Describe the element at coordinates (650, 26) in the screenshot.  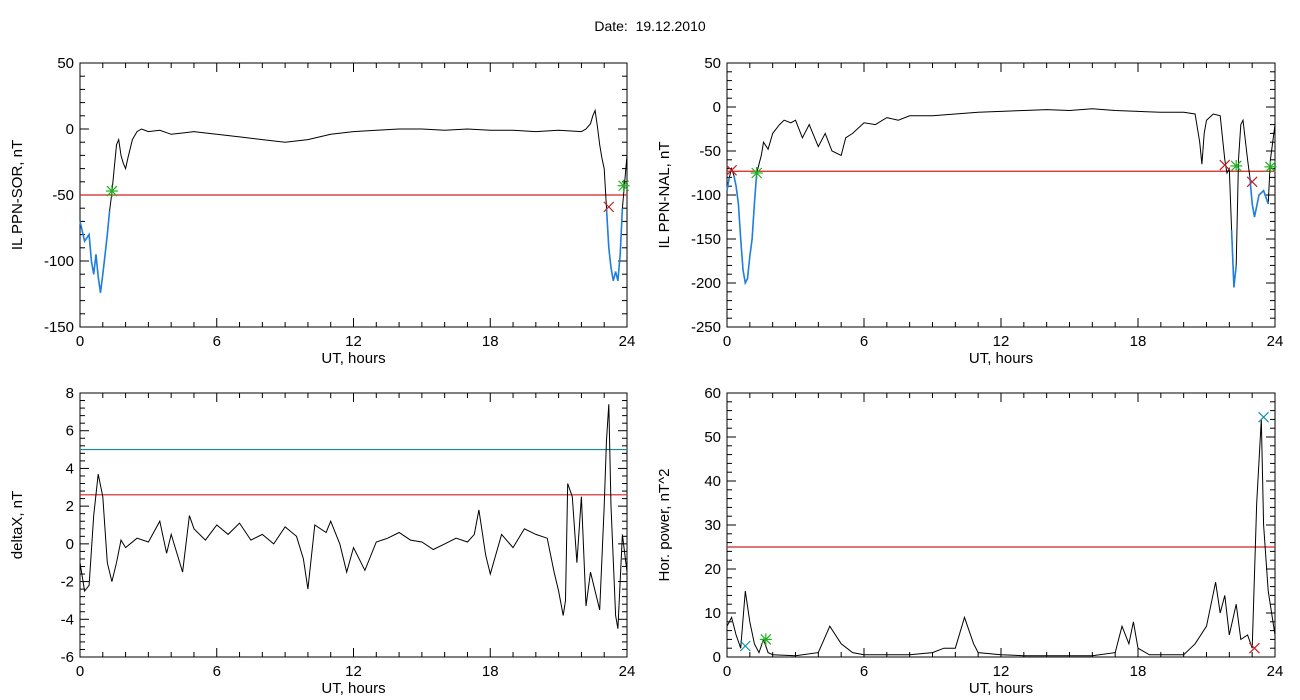
I see `page-title: Date: 19.12.2010` at that location.